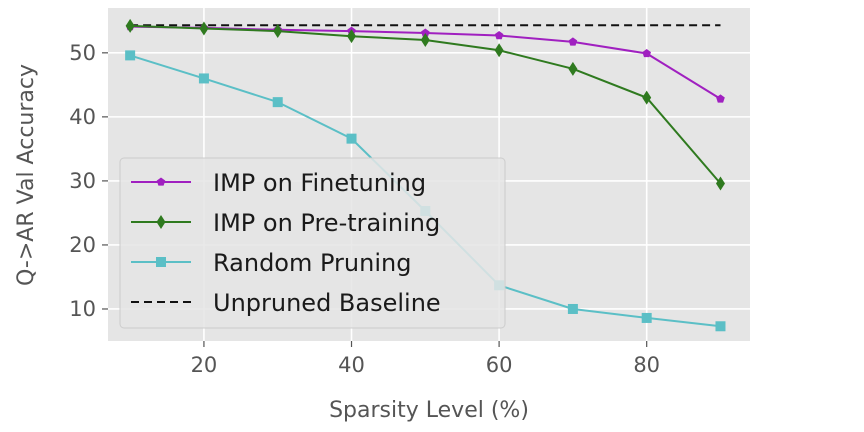 The height and width of the screenshot is (432, 864). Describe the element at coordinates (82, 245) in the screenshot. I see `y-tick-label: 20` at that location.